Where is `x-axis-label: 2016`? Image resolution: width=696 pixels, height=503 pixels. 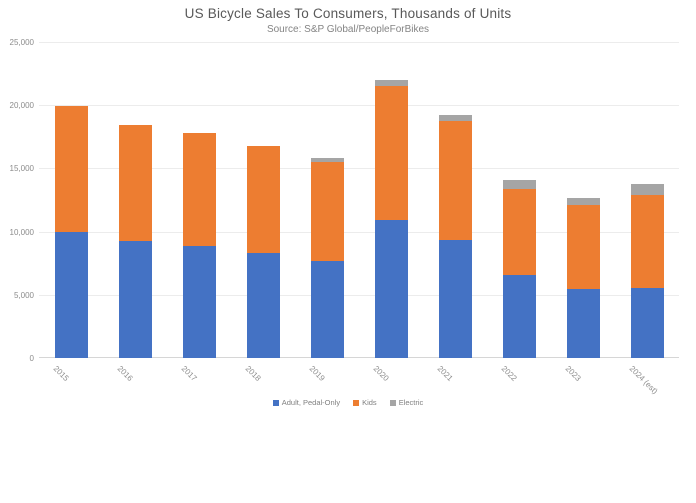
x-axis-label: 2016 is located at coordinates (125, 373).